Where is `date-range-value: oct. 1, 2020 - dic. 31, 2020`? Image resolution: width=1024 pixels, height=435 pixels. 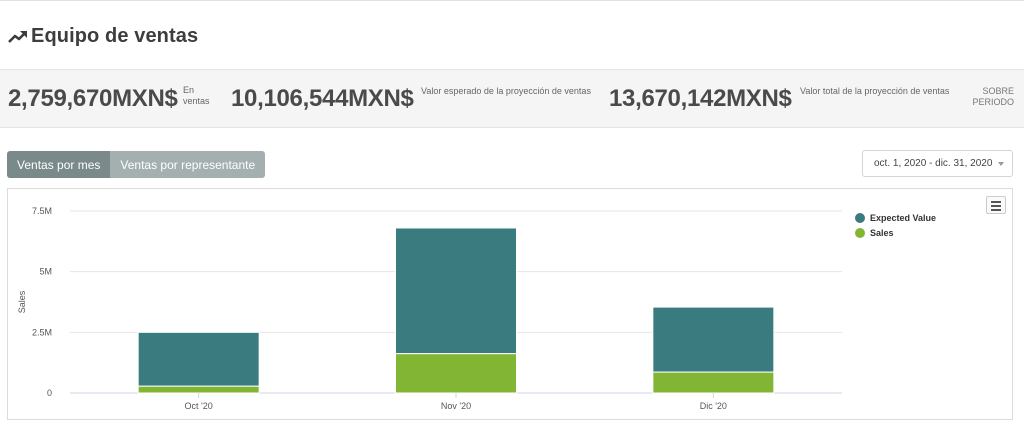
date-range-value: oct. 1, 2020 - dic. 31, 2020 is located at coordinates (933, 163).